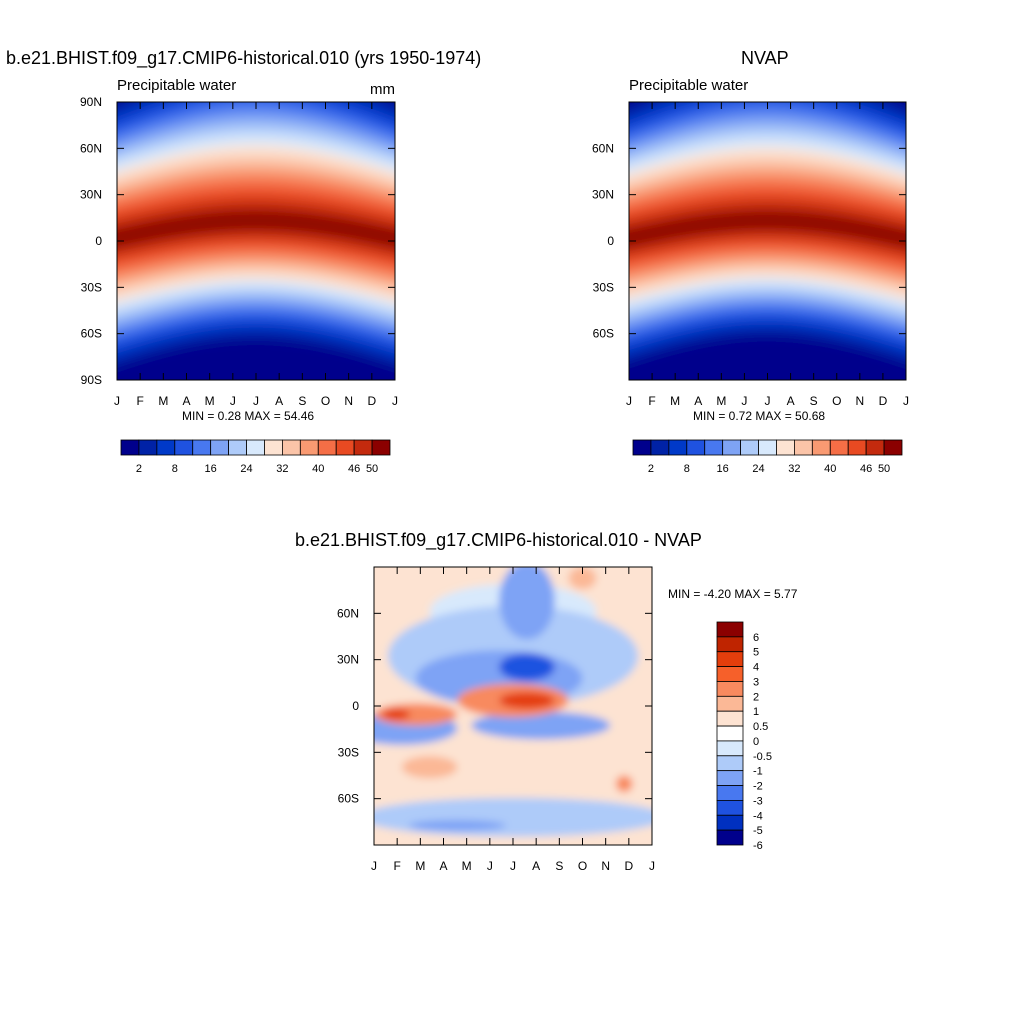 Image resolution: width=1024 pixels, height=1024 pixels. Describe the element at coordinates (756, 682) in the screenshot. I see `colorbar3-label: 3` at that location.